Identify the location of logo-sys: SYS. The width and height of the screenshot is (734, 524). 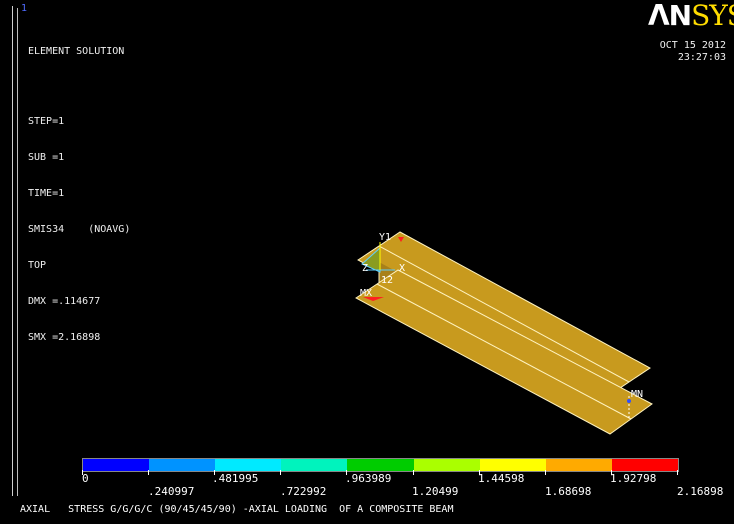
(712, 16).